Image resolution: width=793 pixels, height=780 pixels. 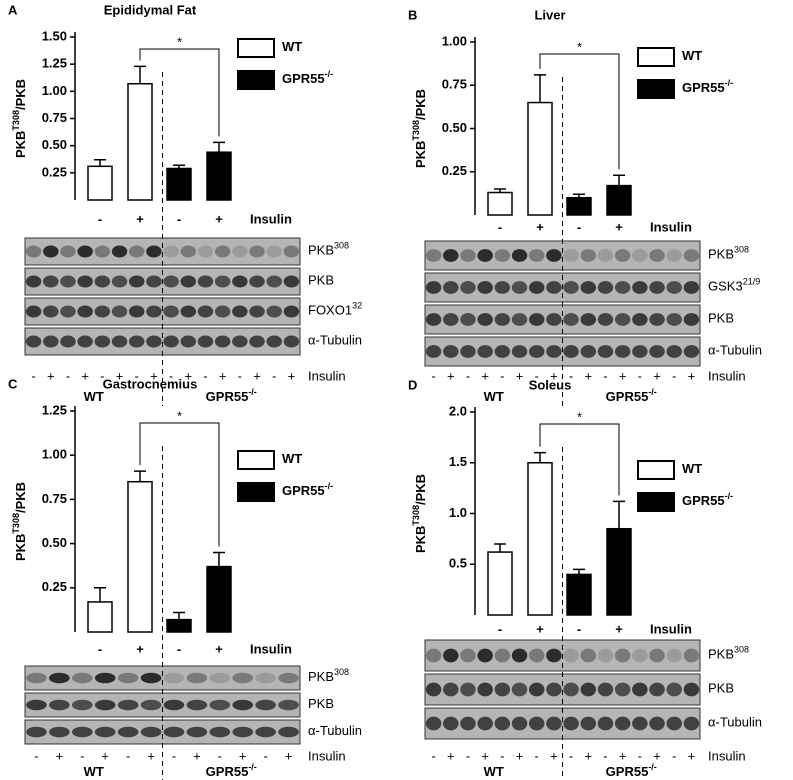 I want to click on y-axis-label-tail: /PKB, so click(x=20, y=497).